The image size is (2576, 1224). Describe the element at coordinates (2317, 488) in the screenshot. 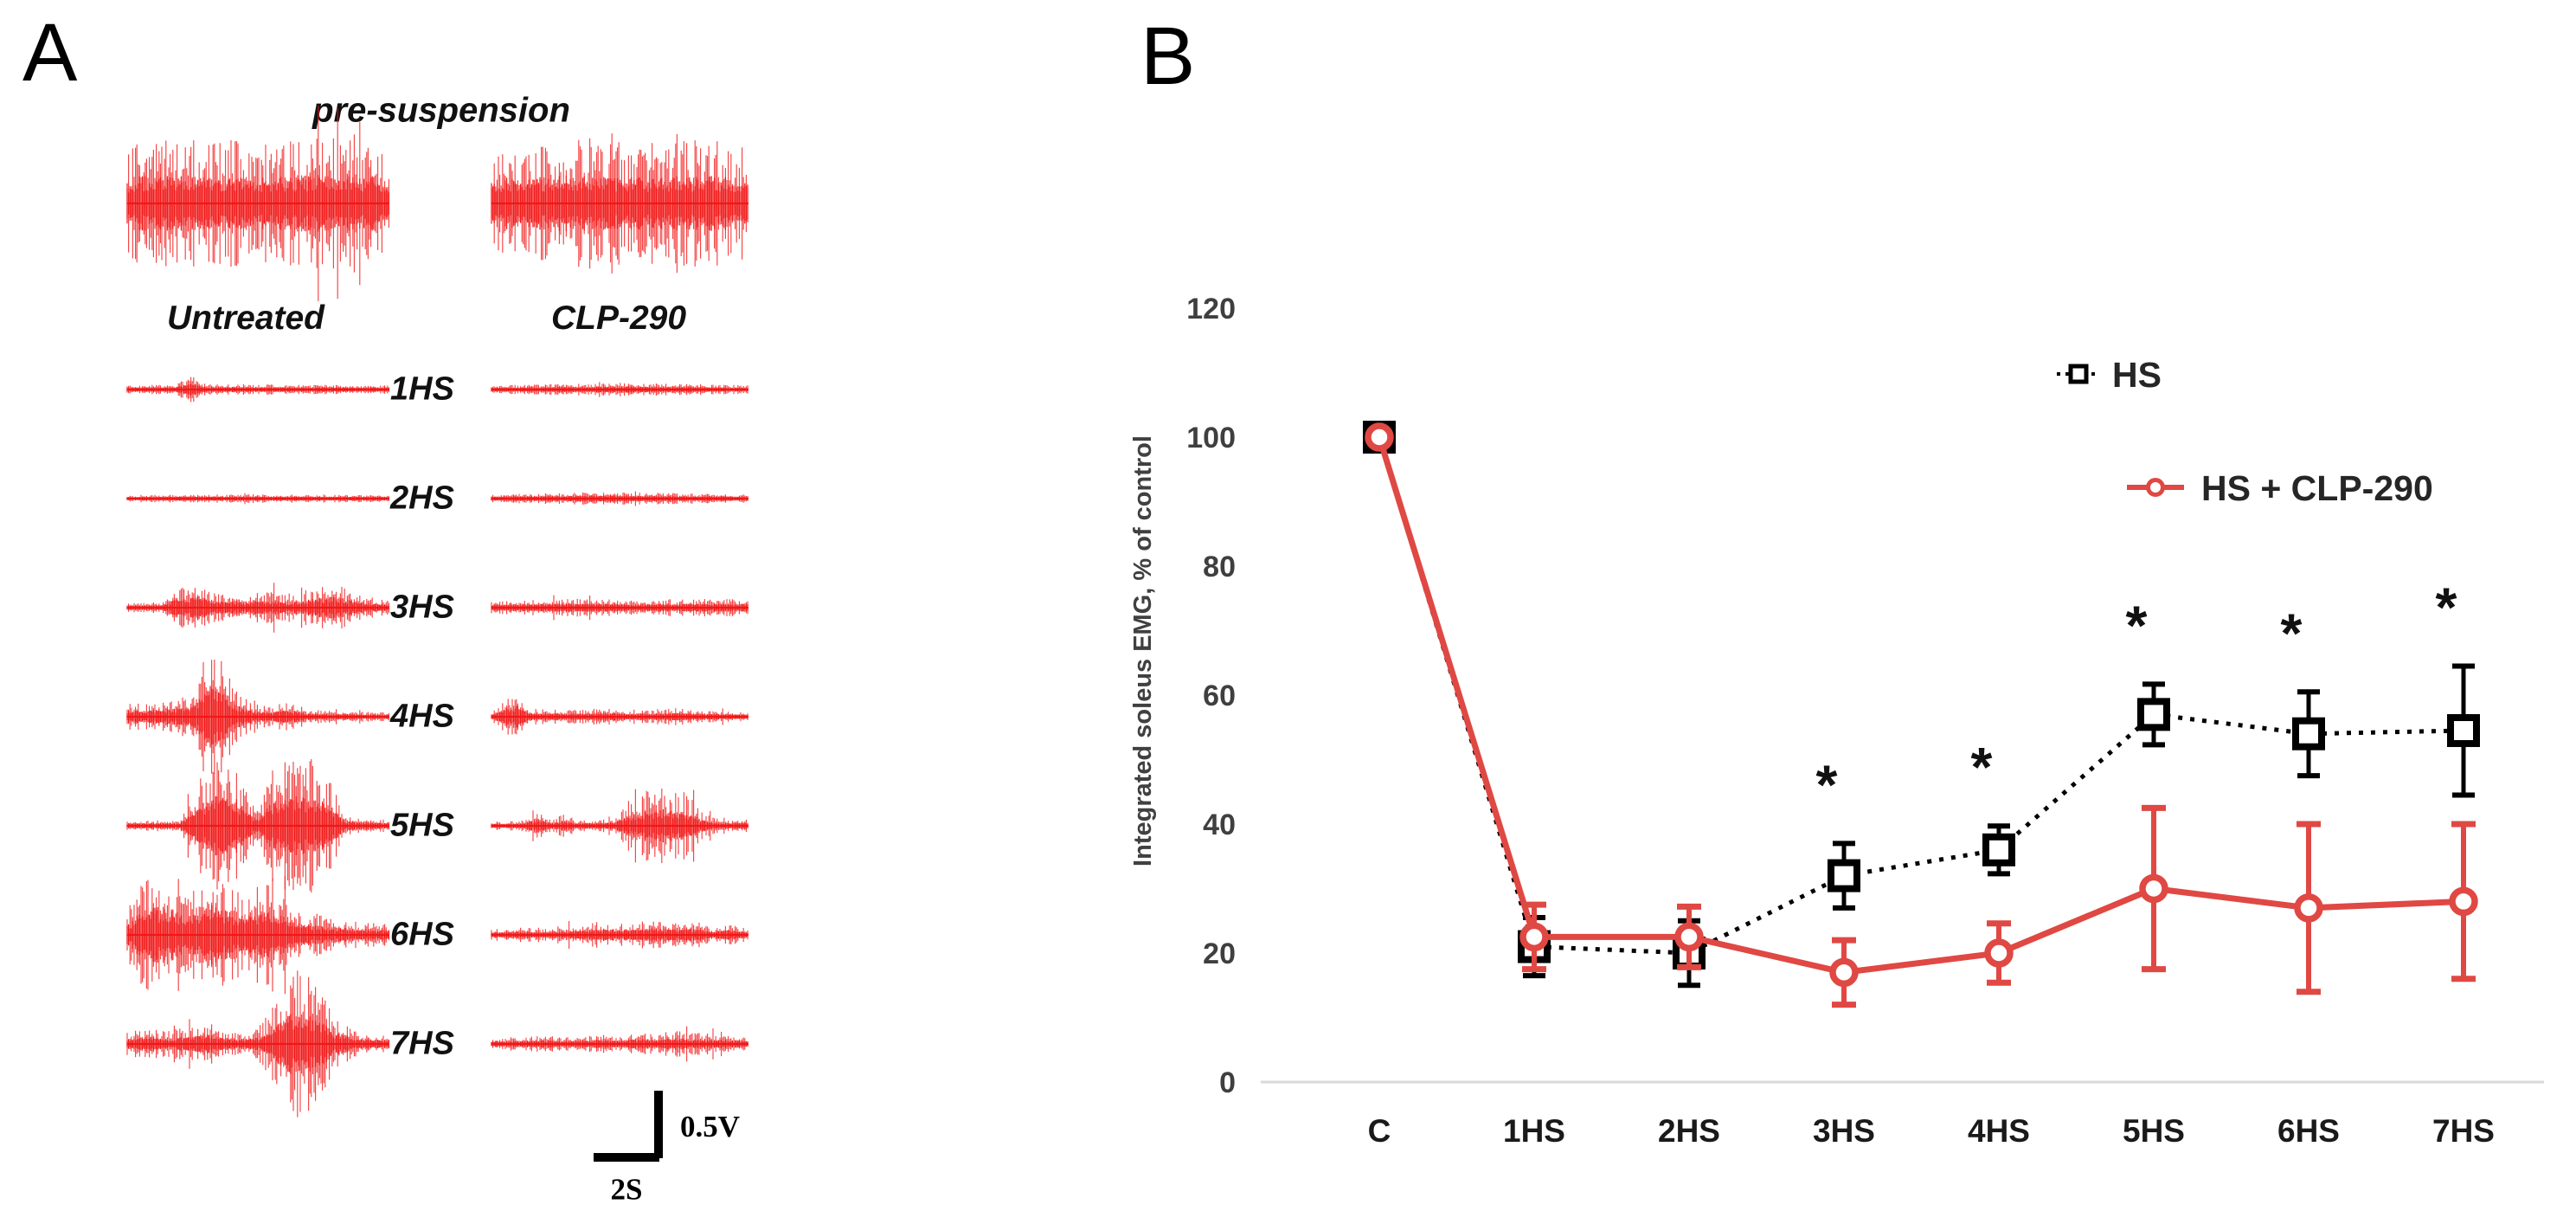

I see `legend-clp-label: HS + CLP-290` at that location.